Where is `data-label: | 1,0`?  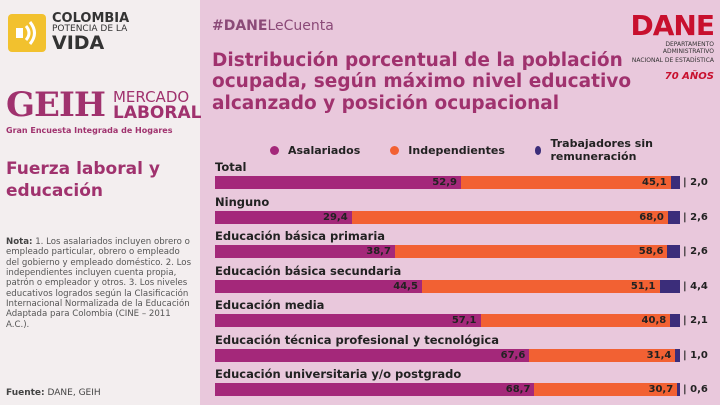
data-label: | 1,0 is located at coordinates (695, 355).